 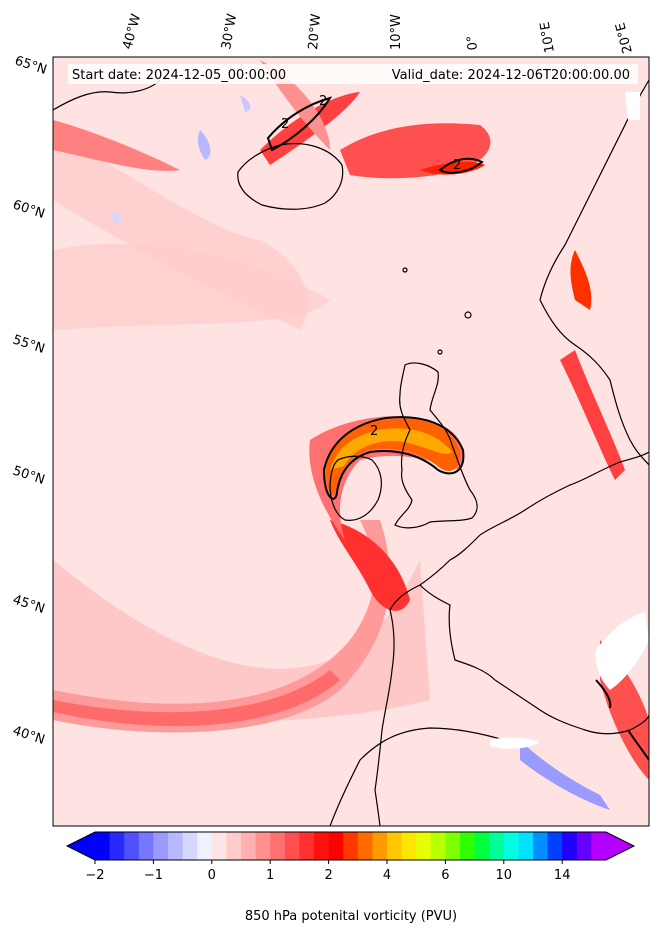 I want to click on coastline-greenland, so click(x=107, y=95).